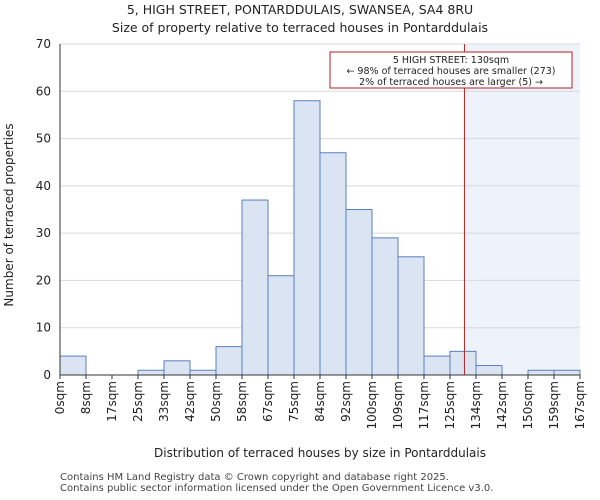 This screenshot has height=500, width=600. Describe the element at coordinates (451, 60) in the screenshot. I see `annotation-line: 5 HIGH STREET: 130sqm` at that location.